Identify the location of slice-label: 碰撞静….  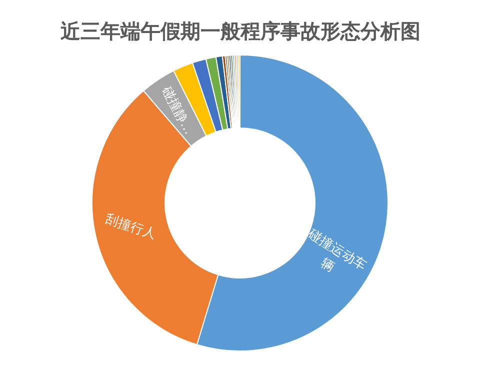
(177, 110).